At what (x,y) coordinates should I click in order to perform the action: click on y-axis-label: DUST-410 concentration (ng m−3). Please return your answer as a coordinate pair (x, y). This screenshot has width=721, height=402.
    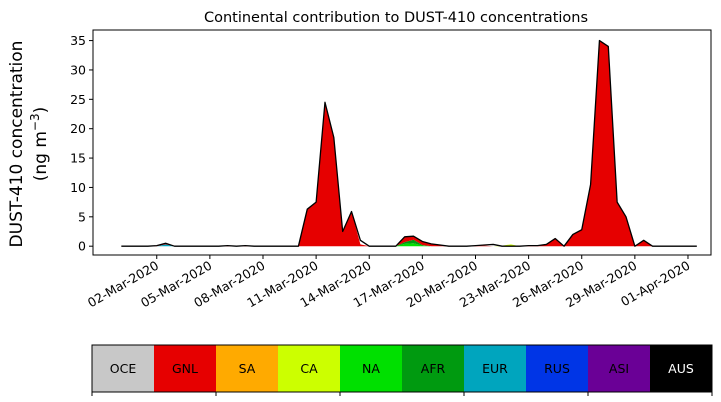
    Looking at the image, I should click on (29, 144).